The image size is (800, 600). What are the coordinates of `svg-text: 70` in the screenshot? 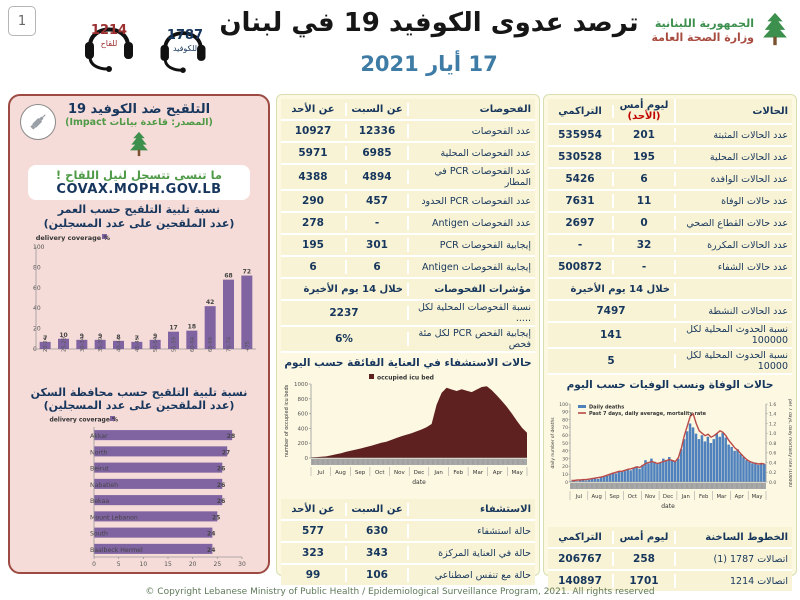 It's located at (565, 428).